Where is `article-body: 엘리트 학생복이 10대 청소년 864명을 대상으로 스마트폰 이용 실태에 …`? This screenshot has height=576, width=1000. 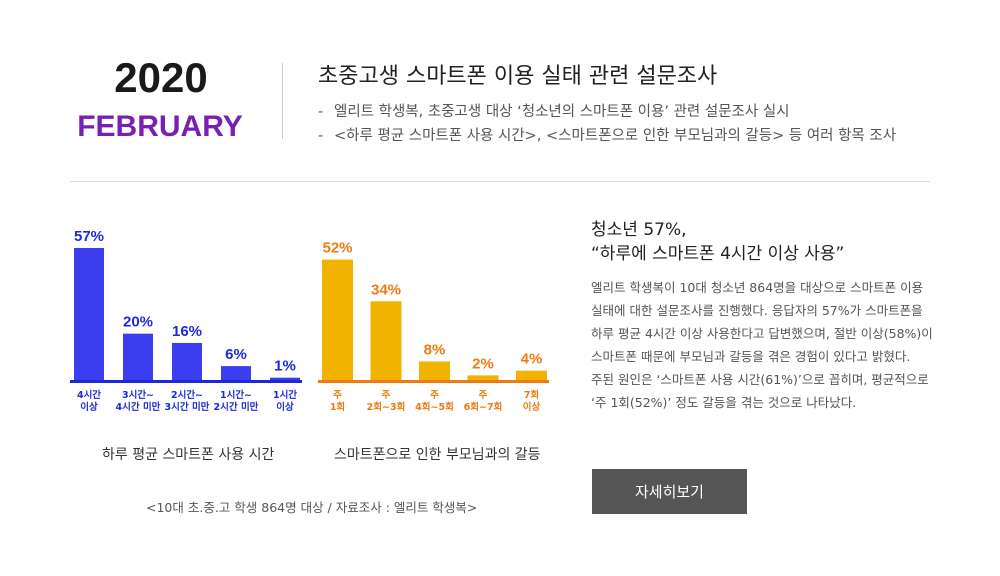 article-body: 엘리트 학생복이 10대 청소년 864명을 대상으로 스마트폰 이용 실태에 … is located at coordinates (763, 345).